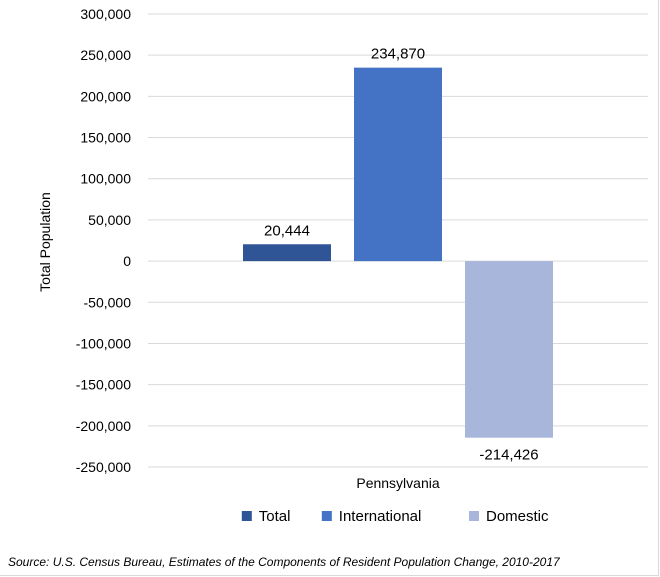 This screenshot has height=577, width=660. I want to click on legend-label-domestic: Domestic, so click(517, 516).